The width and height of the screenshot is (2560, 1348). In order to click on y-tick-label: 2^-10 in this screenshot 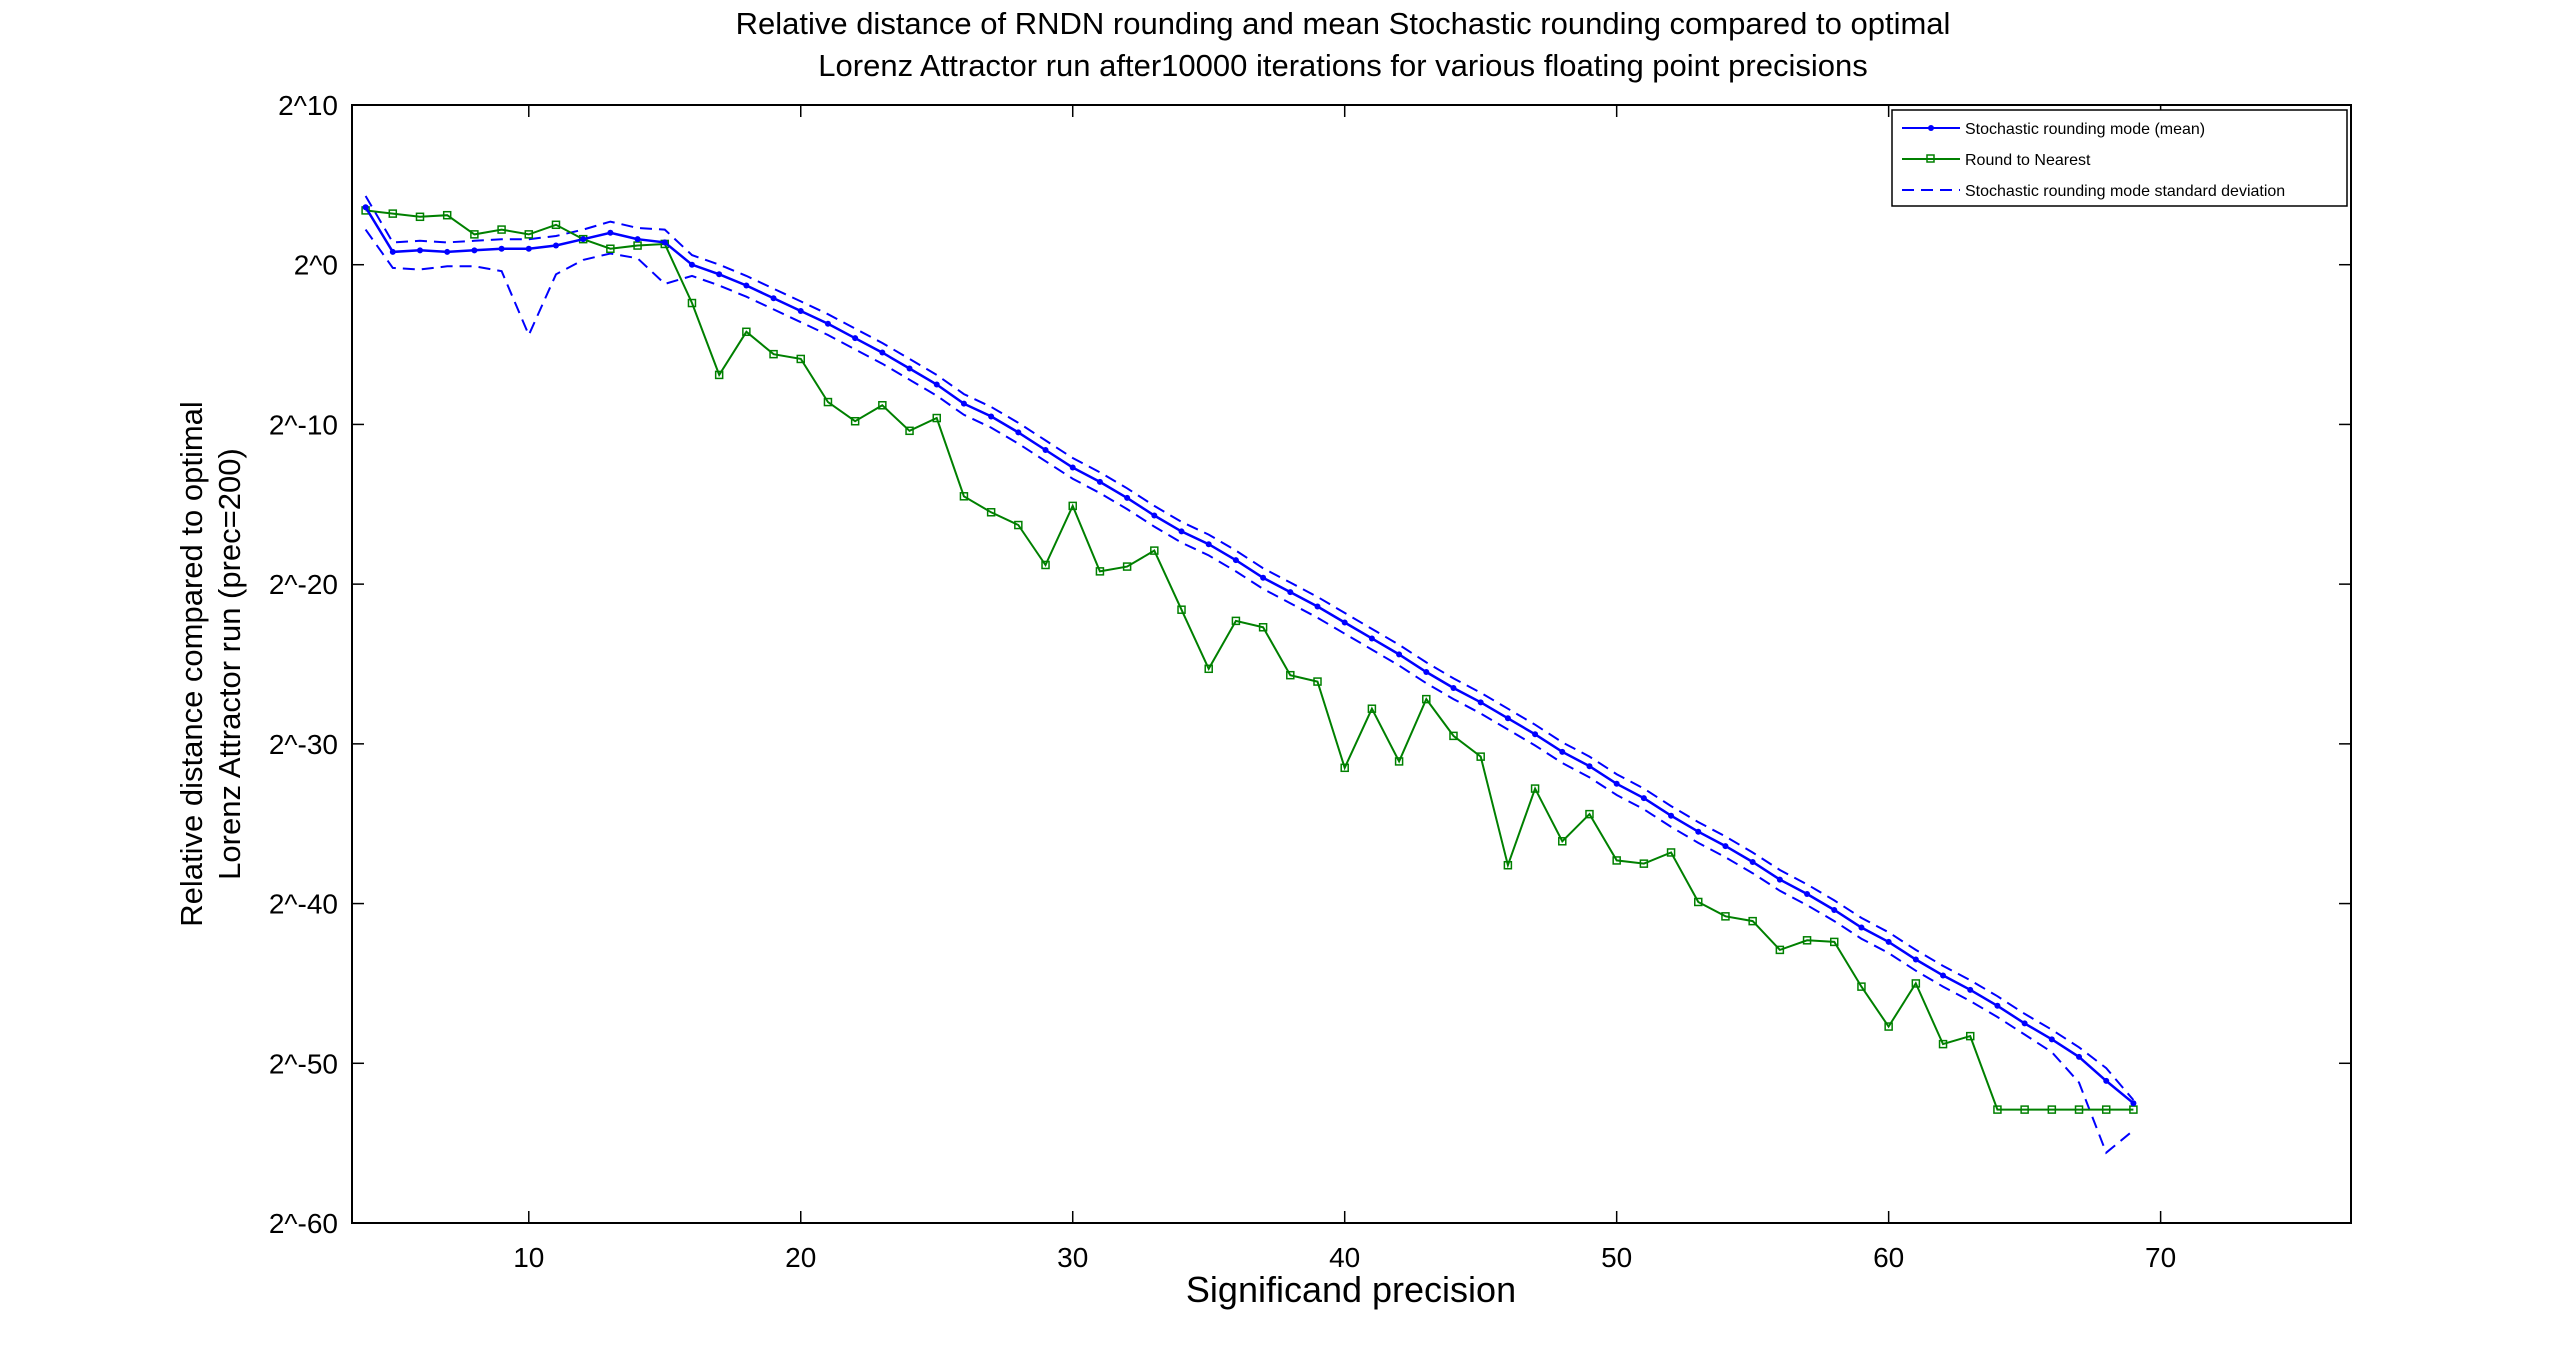, I will do `click(303, 424)`.